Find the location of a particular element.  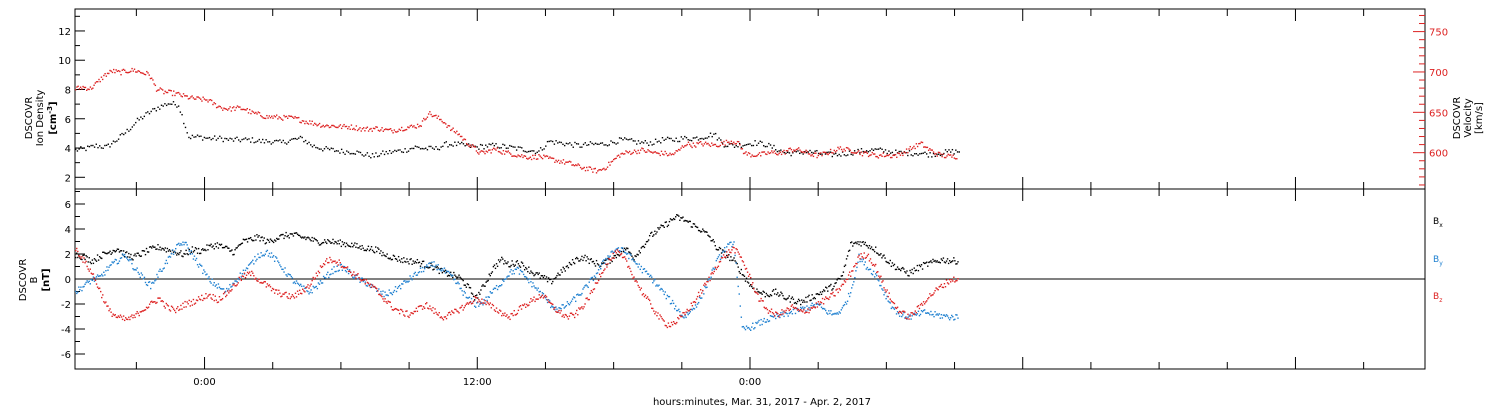

density-tick-label: 6 is located at coordinates (68, 120).